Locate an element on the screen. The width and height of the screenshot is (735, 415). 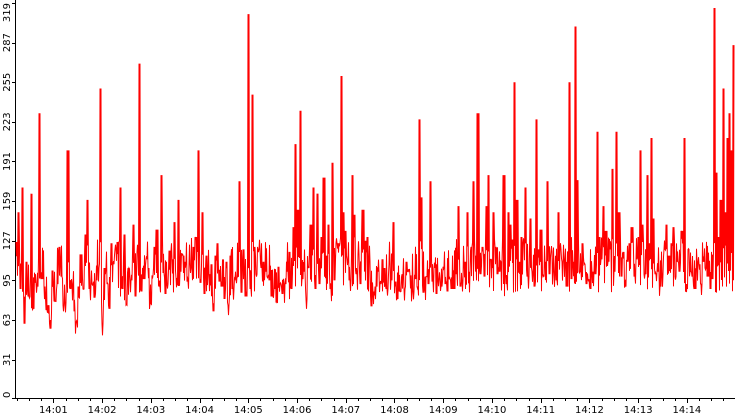
y-tick-label: 63 is located at coordinates (7, 320).